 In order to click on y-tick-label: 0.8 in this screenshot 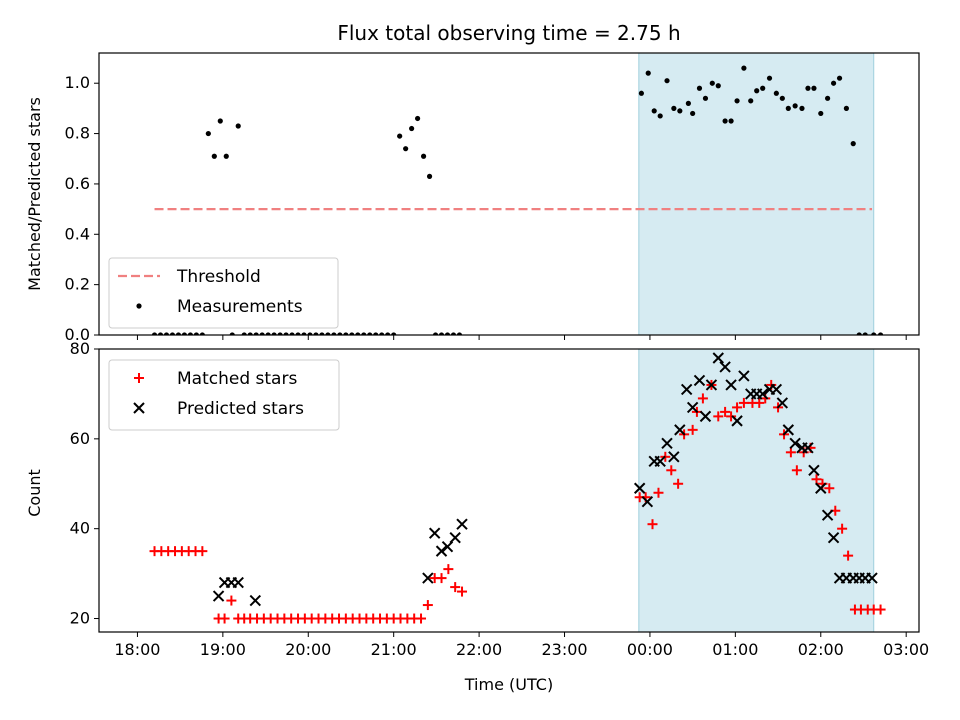, I will do `click(77, 133)`.